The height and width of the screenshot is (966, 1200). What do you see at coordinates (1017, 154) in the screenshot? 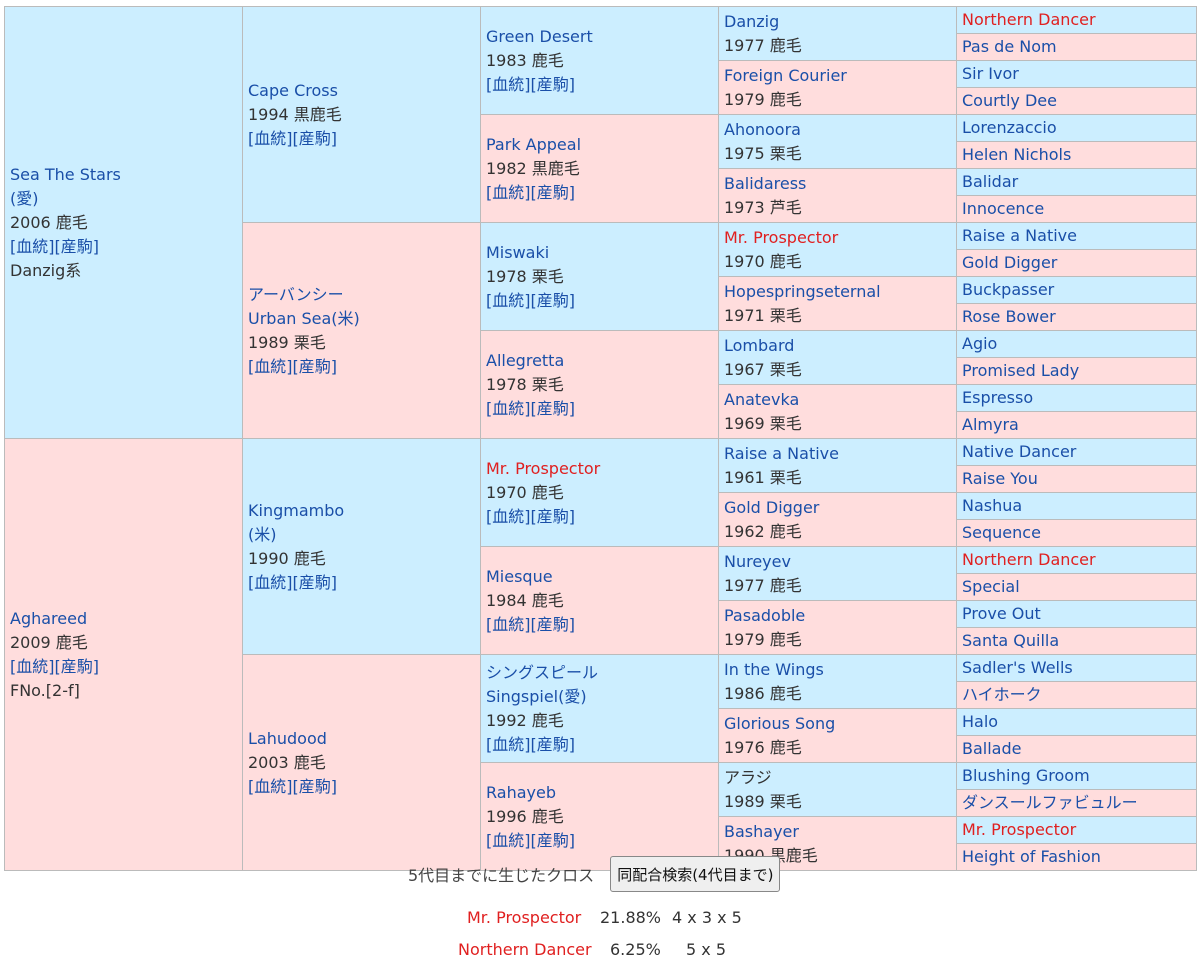
I see `horse-name: Helen Nichols` at bounding box center [1017, 154].